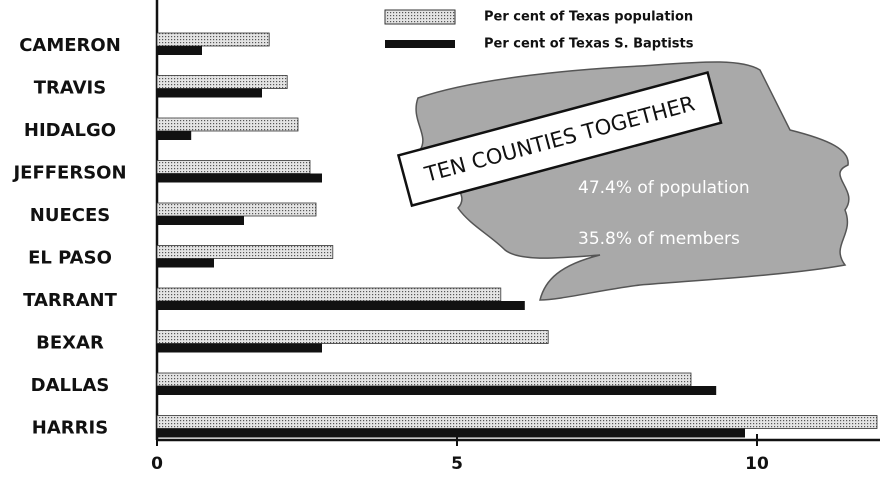 The width and height of the screenshot is (890, 484). I want to click on legend-label: Per cent of Texas population, so click(588, 17).